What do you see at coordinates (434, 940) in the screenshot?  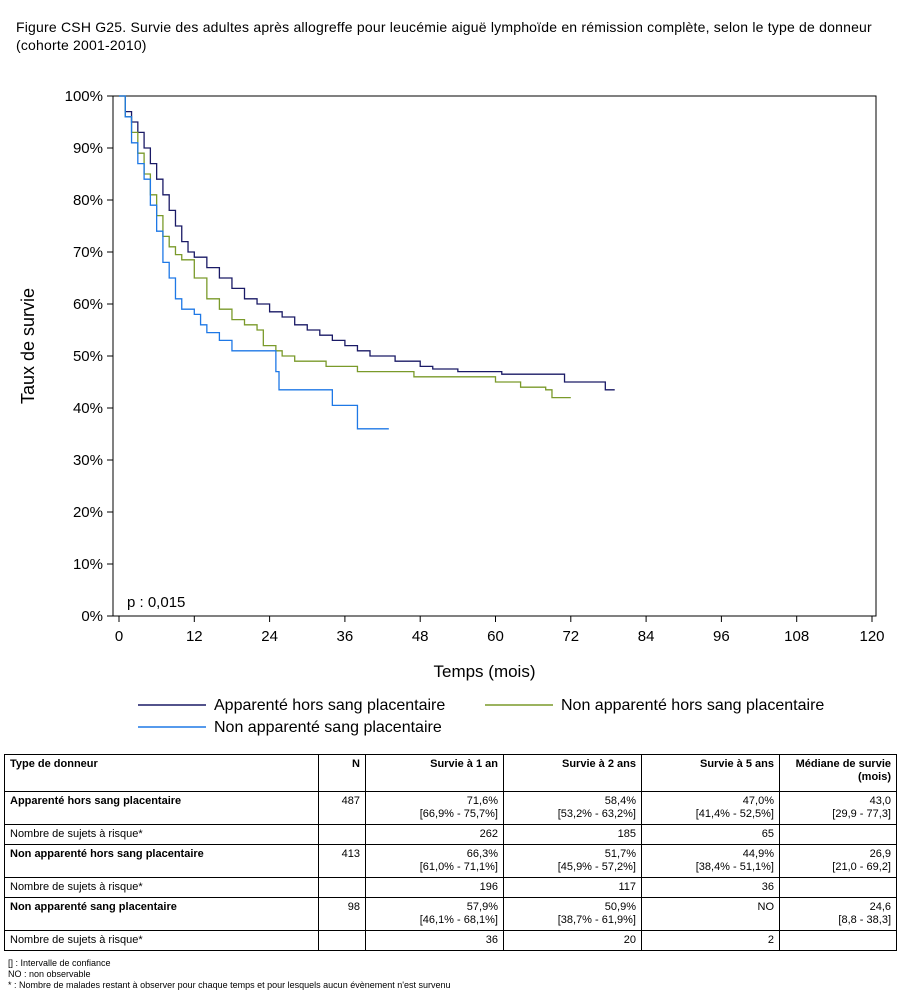 I see `cell-at-risk-1y: 36` at bounding box center [434, 940].